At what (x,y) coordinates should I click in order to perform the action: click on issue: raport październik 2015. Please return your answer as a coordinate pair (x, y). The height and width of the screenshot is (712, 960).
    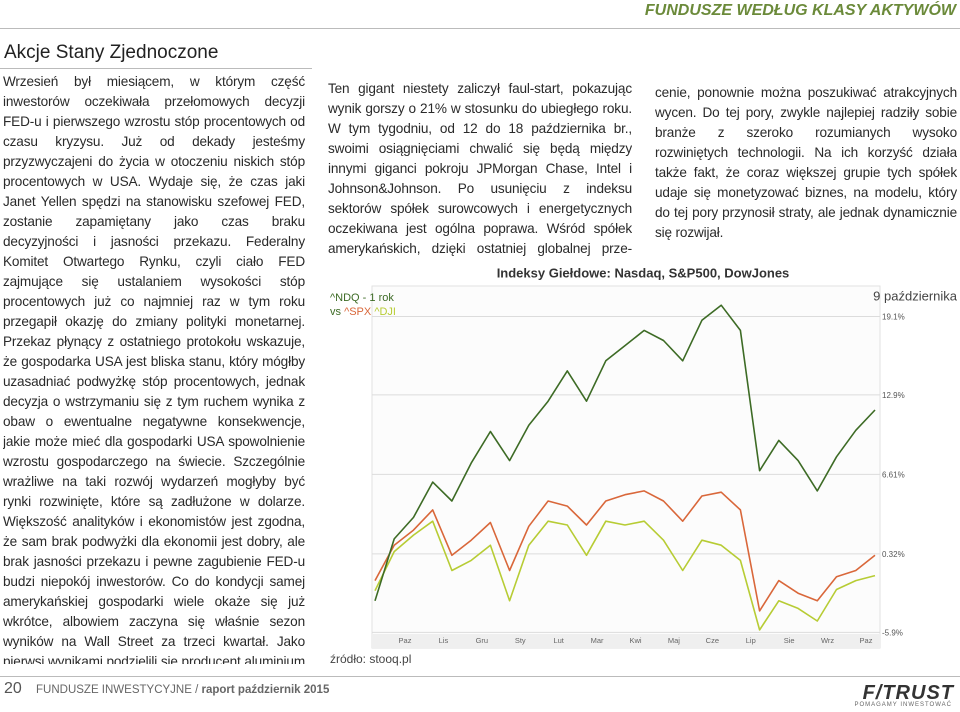
    Looking at the image, I should click on (265, 690).